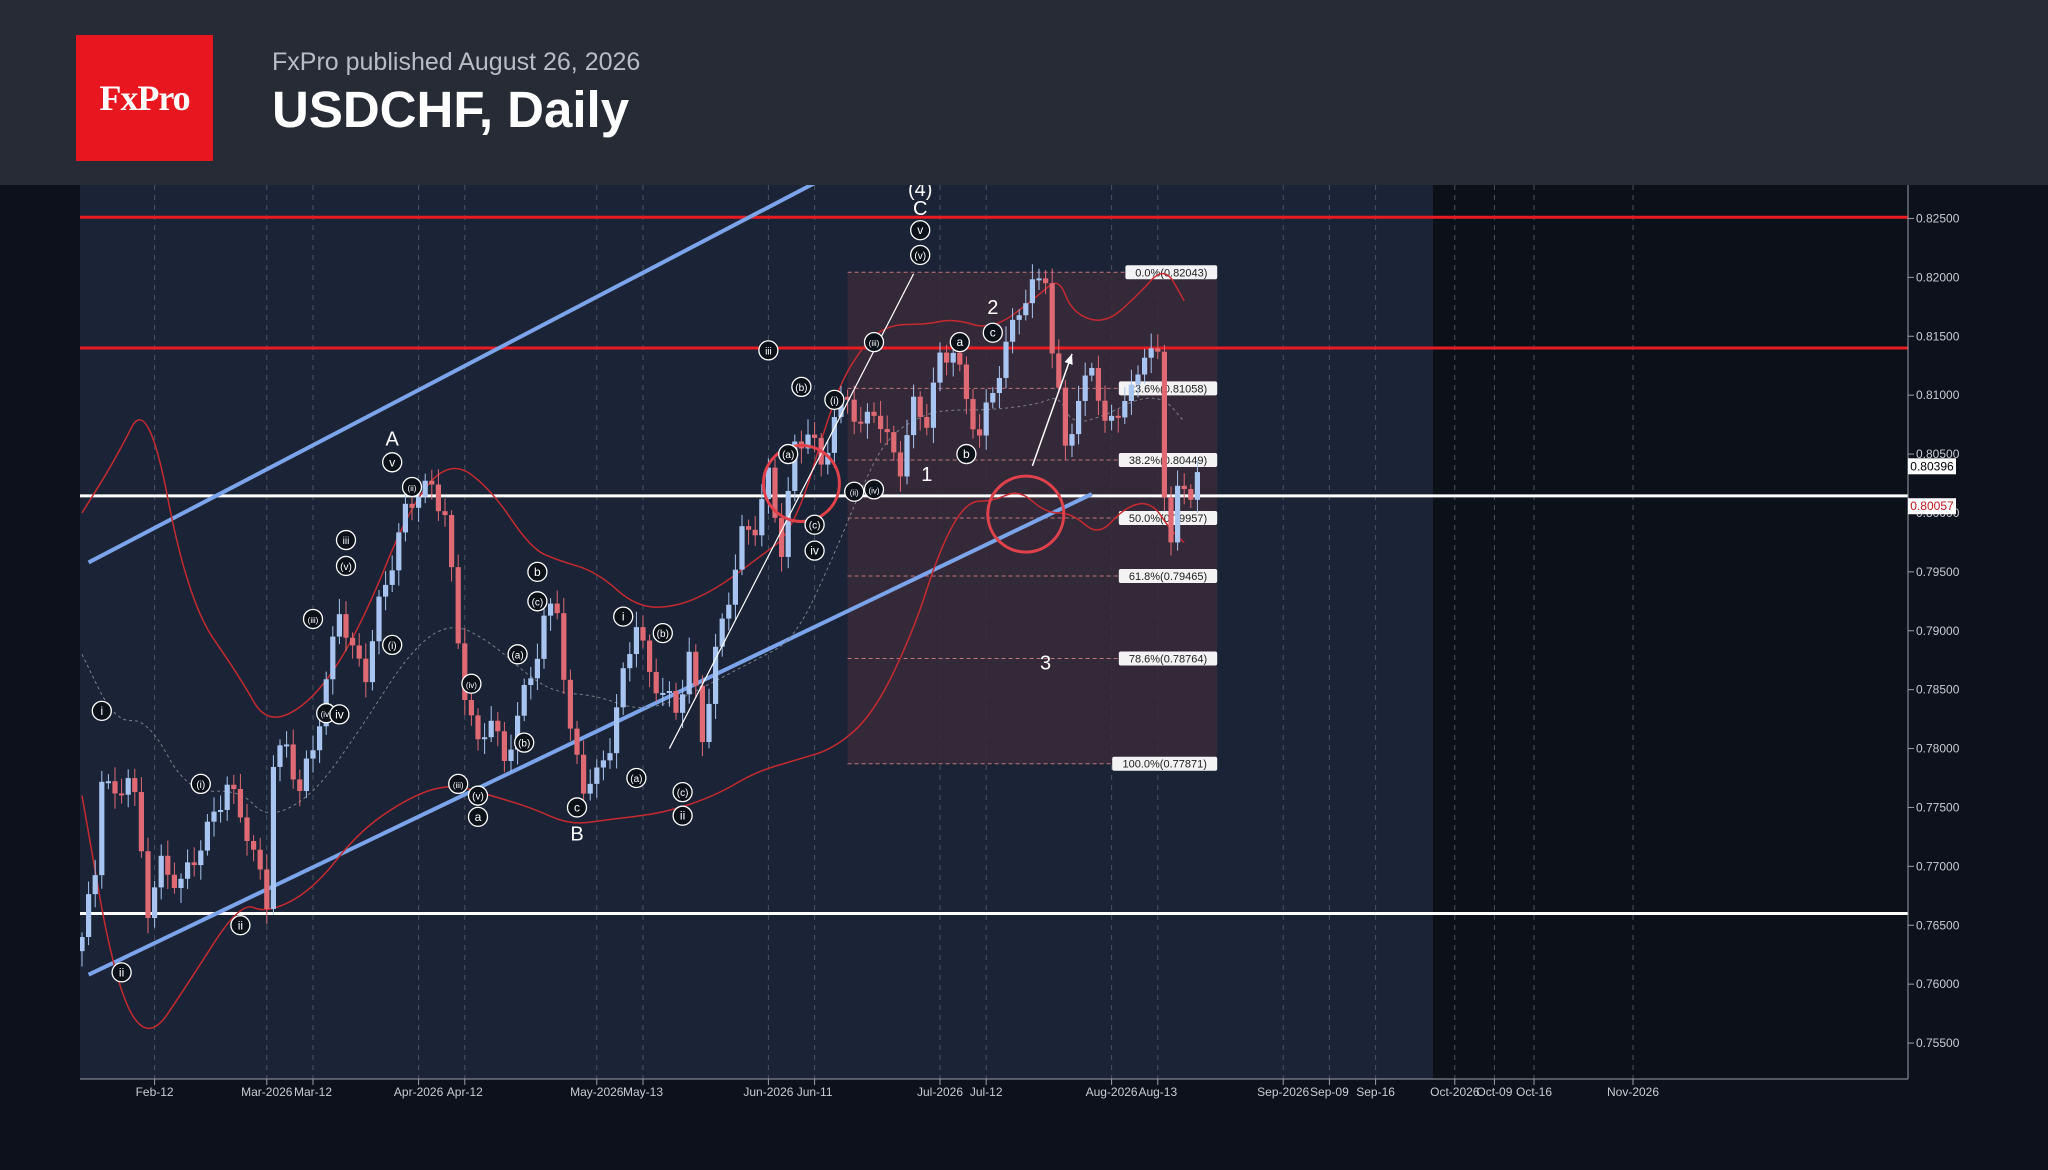  What do you see at coordinates (1168, 389) in the screenshot?
I see `fibonacci-label: 23.6%(0.81058)` at bounding box center [1168, 389].